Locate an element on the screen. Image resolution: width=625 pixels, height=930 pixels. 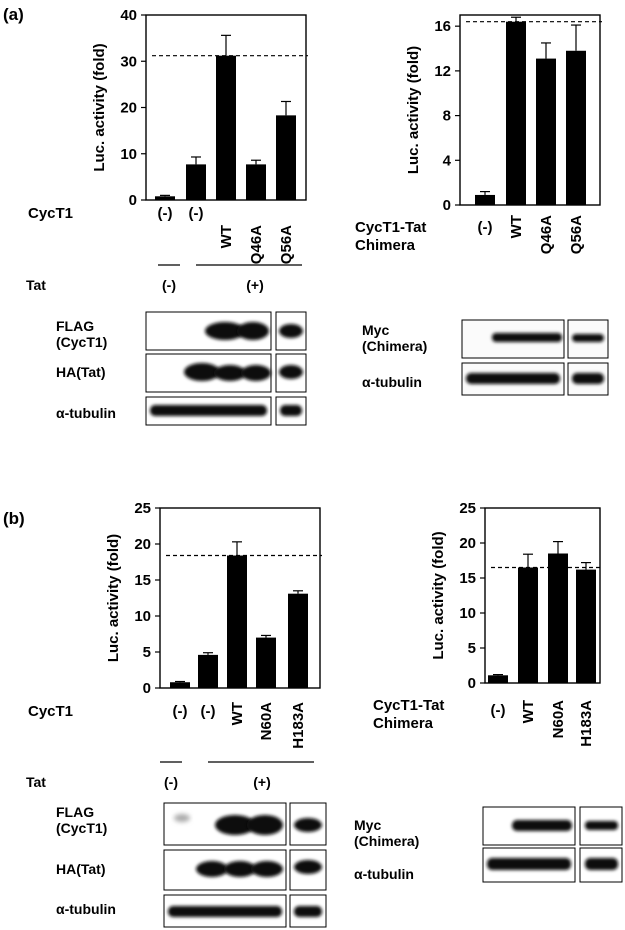
y-tick-label: 40 is located at coordinates (128, 15).